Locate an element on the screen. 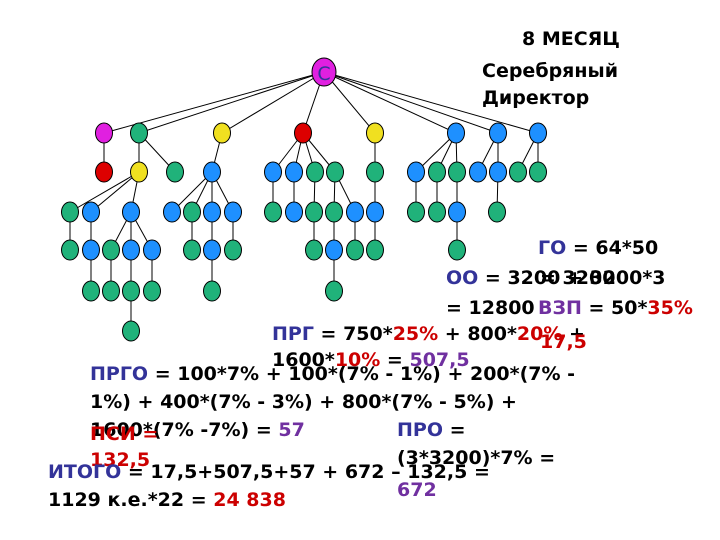 The image size is (720, 540). formula-pro-line2: (3*3200)*7% = is located at coordinates (476, 458).